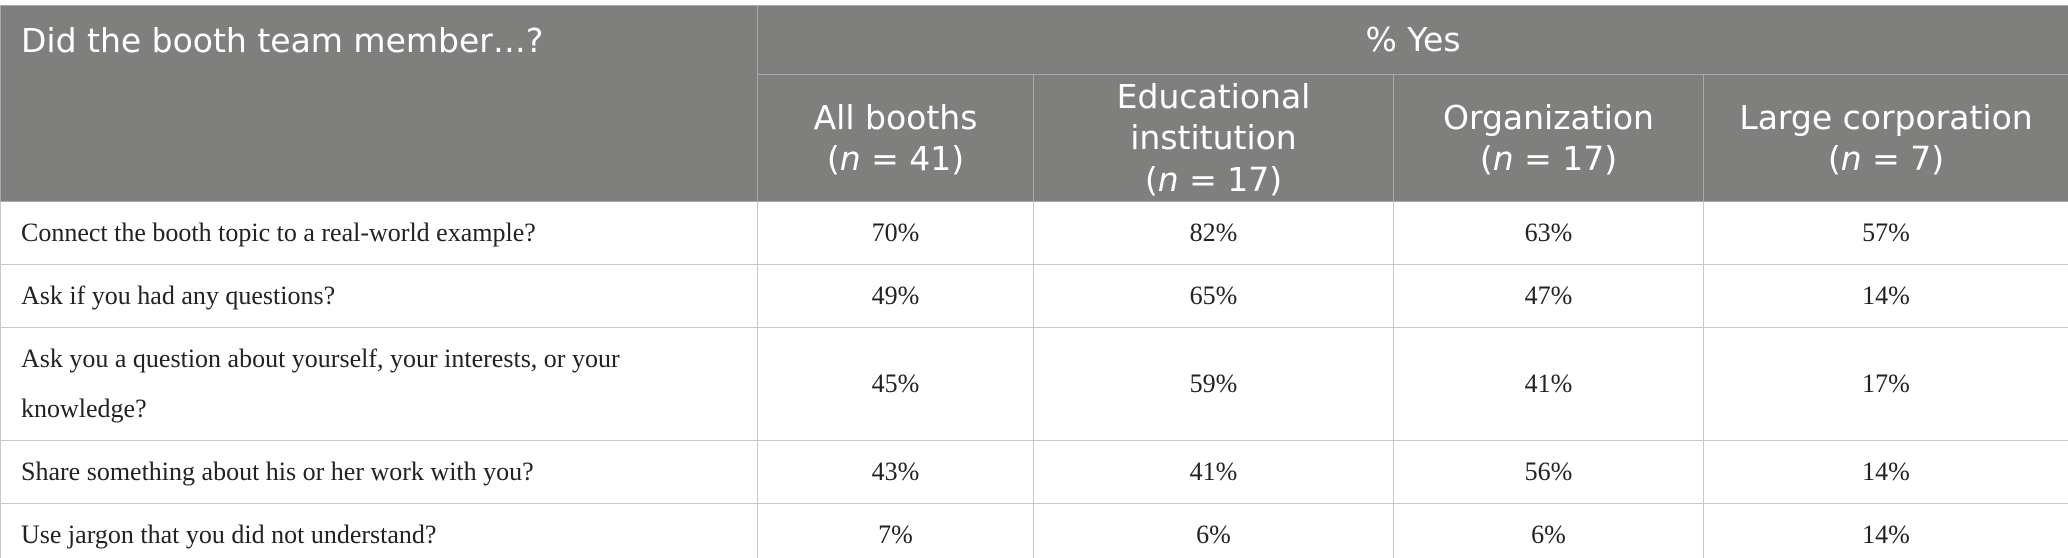 This screenshot has height=558, width=2068. I want to click on cell-value: 43%, so click(895, 471).